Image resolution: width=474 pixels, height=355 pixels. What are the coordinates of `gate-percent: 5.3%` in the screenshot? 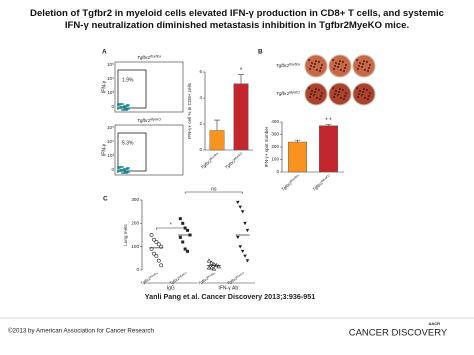 It's located at (128, 143).